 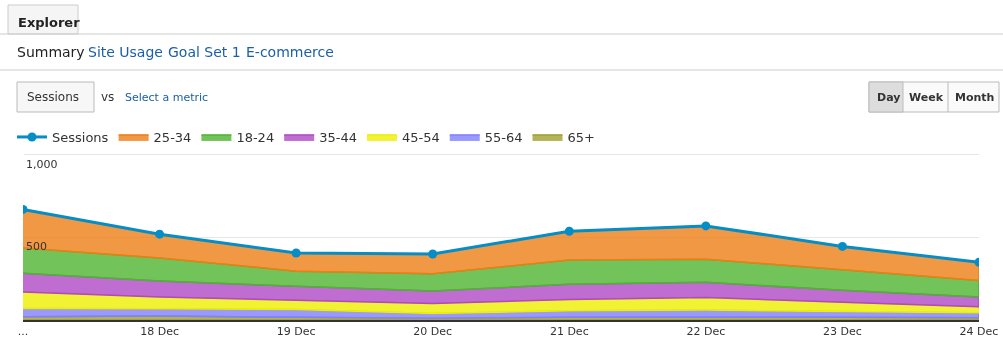 What do you see at coordinates (172, 138) in the screenshot?
I see `legend-label: 25-34` at bounding box center [172, 138].